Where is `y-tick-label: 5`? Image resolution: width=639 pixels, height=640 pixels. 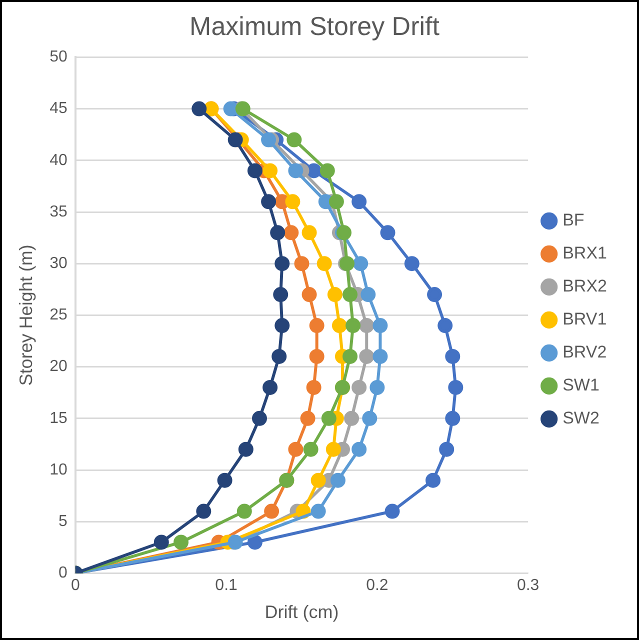
y-tick-label: 5 is located at coordinates (63, 521).